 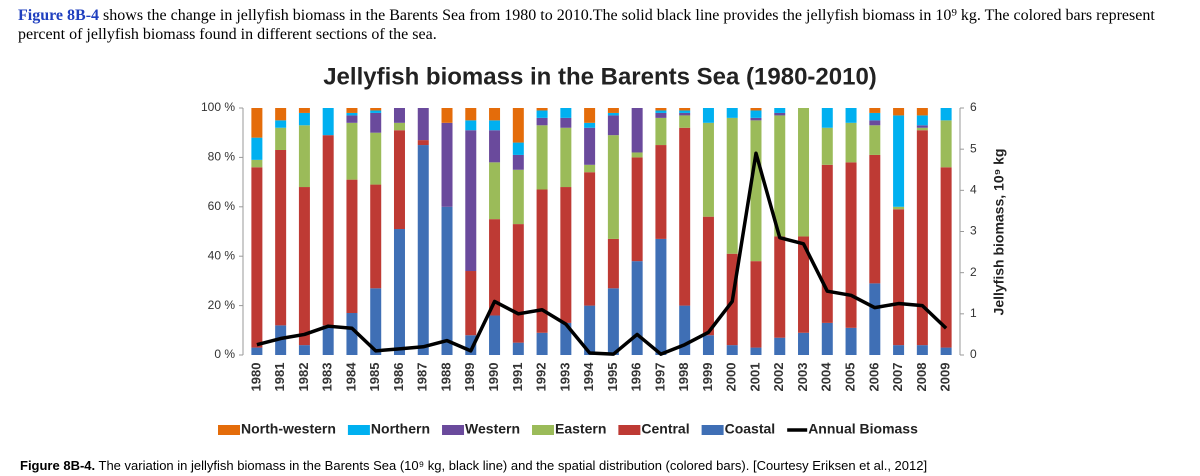 What do you see at coordinates (636, 377) in the screenshot?
I see `x-tick-label: 1996` at bounding box center [636, 377].